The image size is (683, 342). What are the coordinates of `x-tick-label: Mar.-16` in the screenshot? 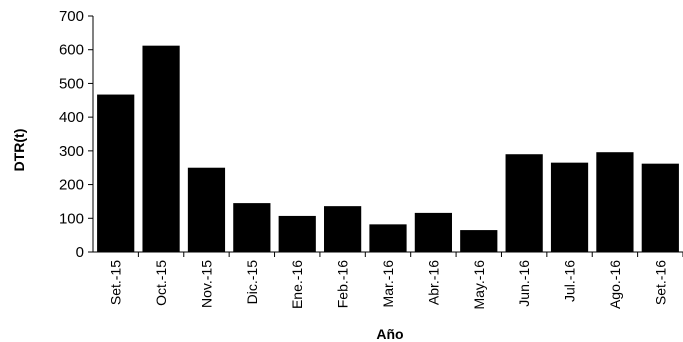 It's located at (388, 284).